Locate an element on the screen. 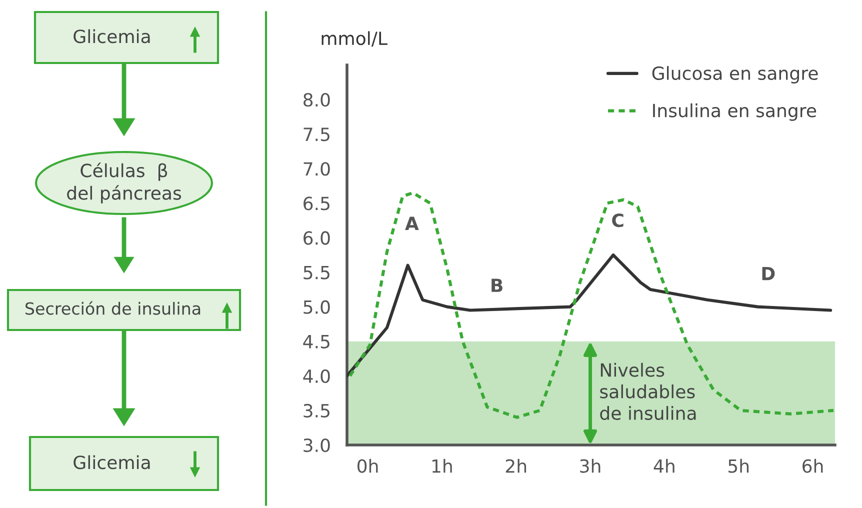  y-axis-title: mmol/L is located at coordinates (355, 39).